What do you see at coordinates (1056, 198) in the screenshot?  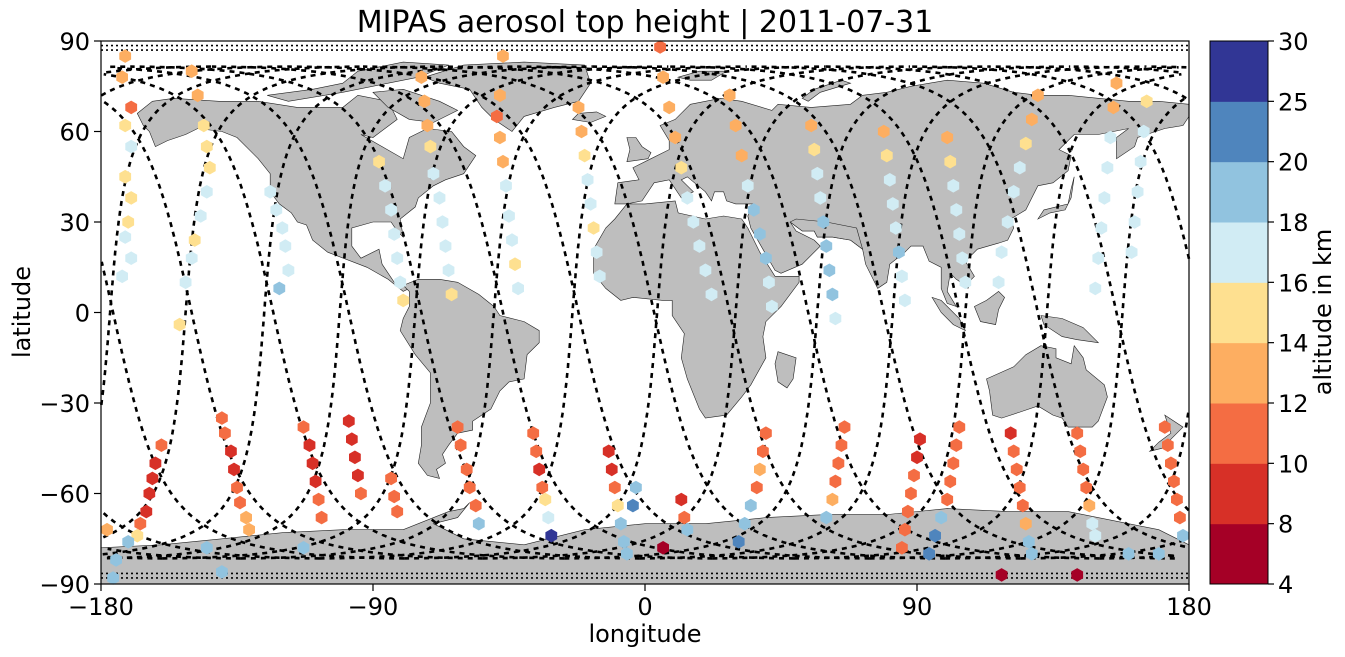 I see `land-japan` at bounding box center [1056, 198].